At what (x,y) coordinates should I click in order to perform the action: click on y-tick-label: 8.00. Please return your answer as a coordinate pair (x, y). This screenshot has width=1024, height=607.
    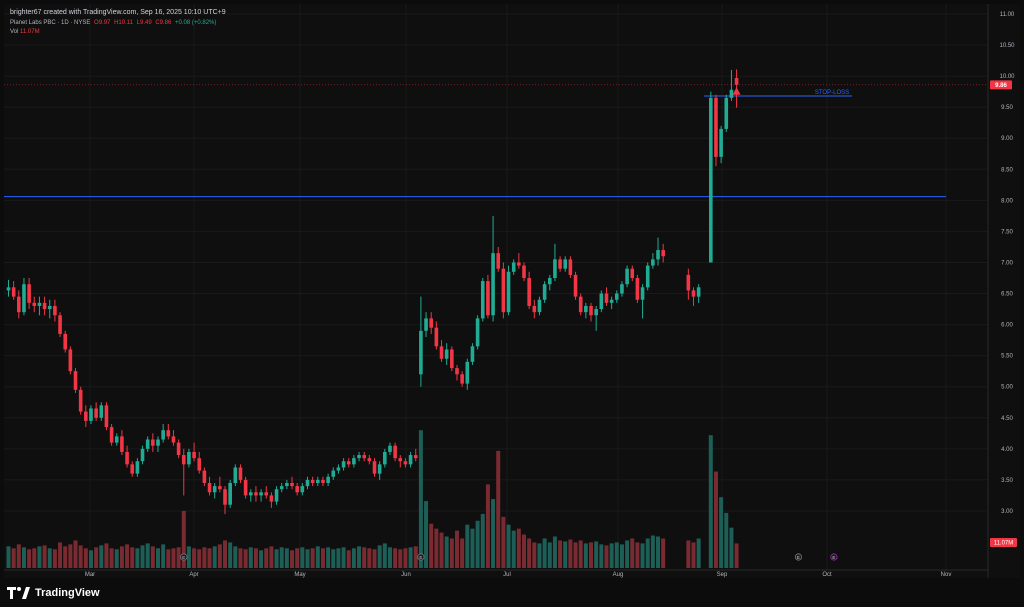
    Looking at the image, I should click on (1007, 201).